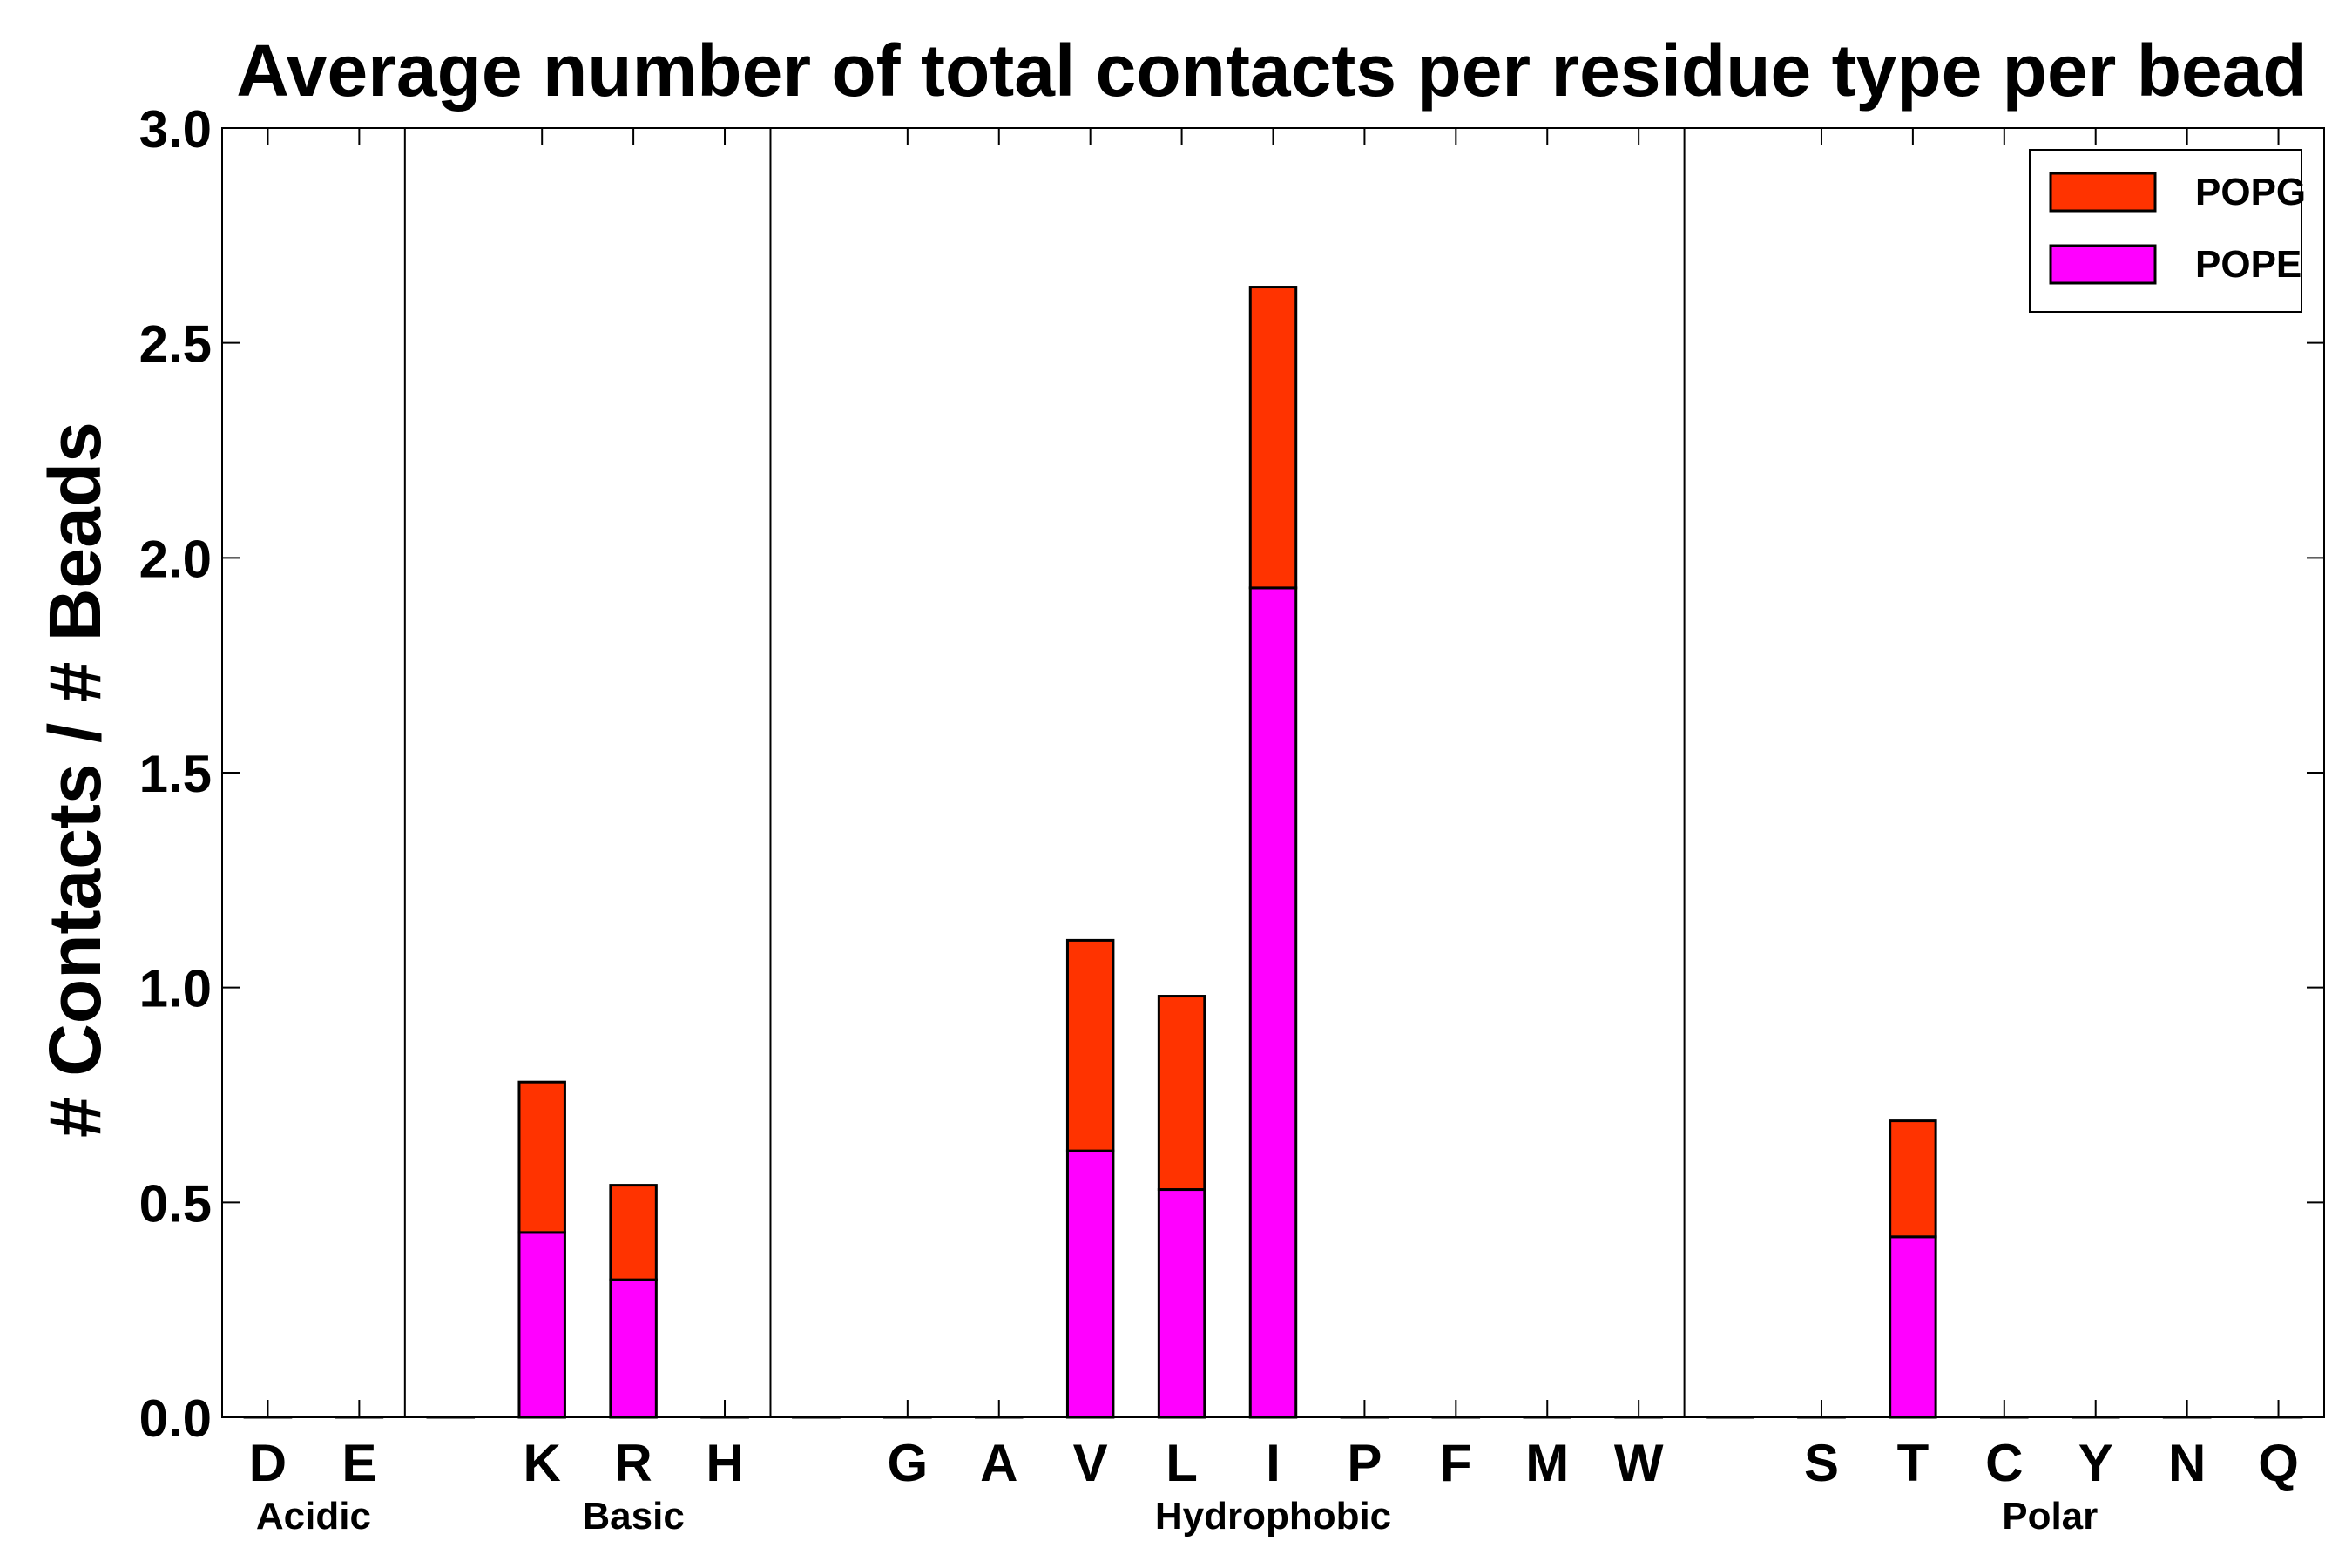 This screenshot has width=2352, height=1568. What do you see at coordinates (542, 1463) in the screenshot?
I see `x-tick-label-K: K` at bounding box center [542, 1463].